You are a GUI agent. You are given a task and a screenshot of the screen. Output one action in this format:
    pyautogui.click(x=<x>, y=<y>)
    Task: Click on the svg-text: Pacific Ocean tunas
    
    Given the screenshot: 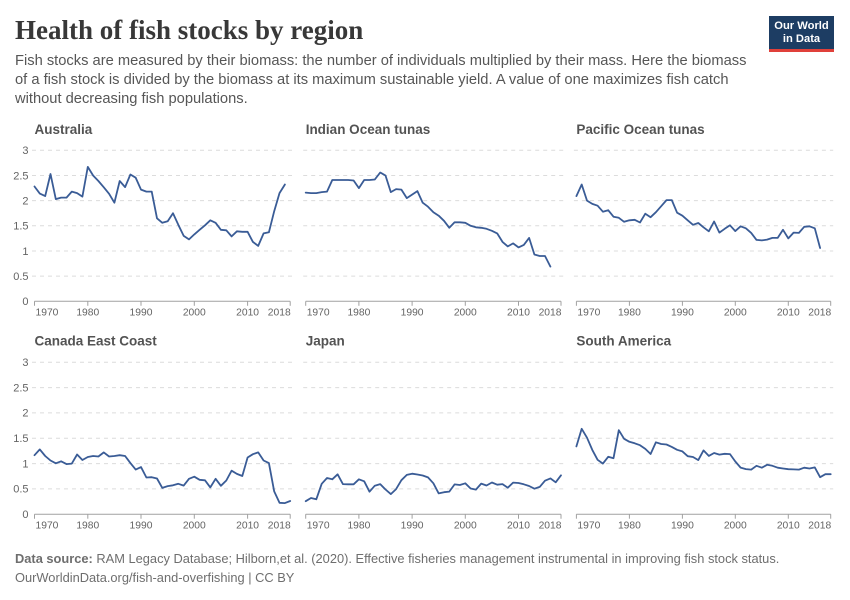 What is the action you would take?
    pyautogui.click(x=640, y=129)
    